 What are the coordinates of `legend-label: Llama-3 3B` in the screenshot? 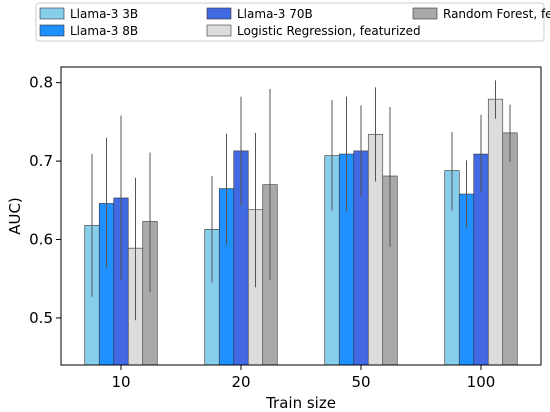 It's located at (104, 14).